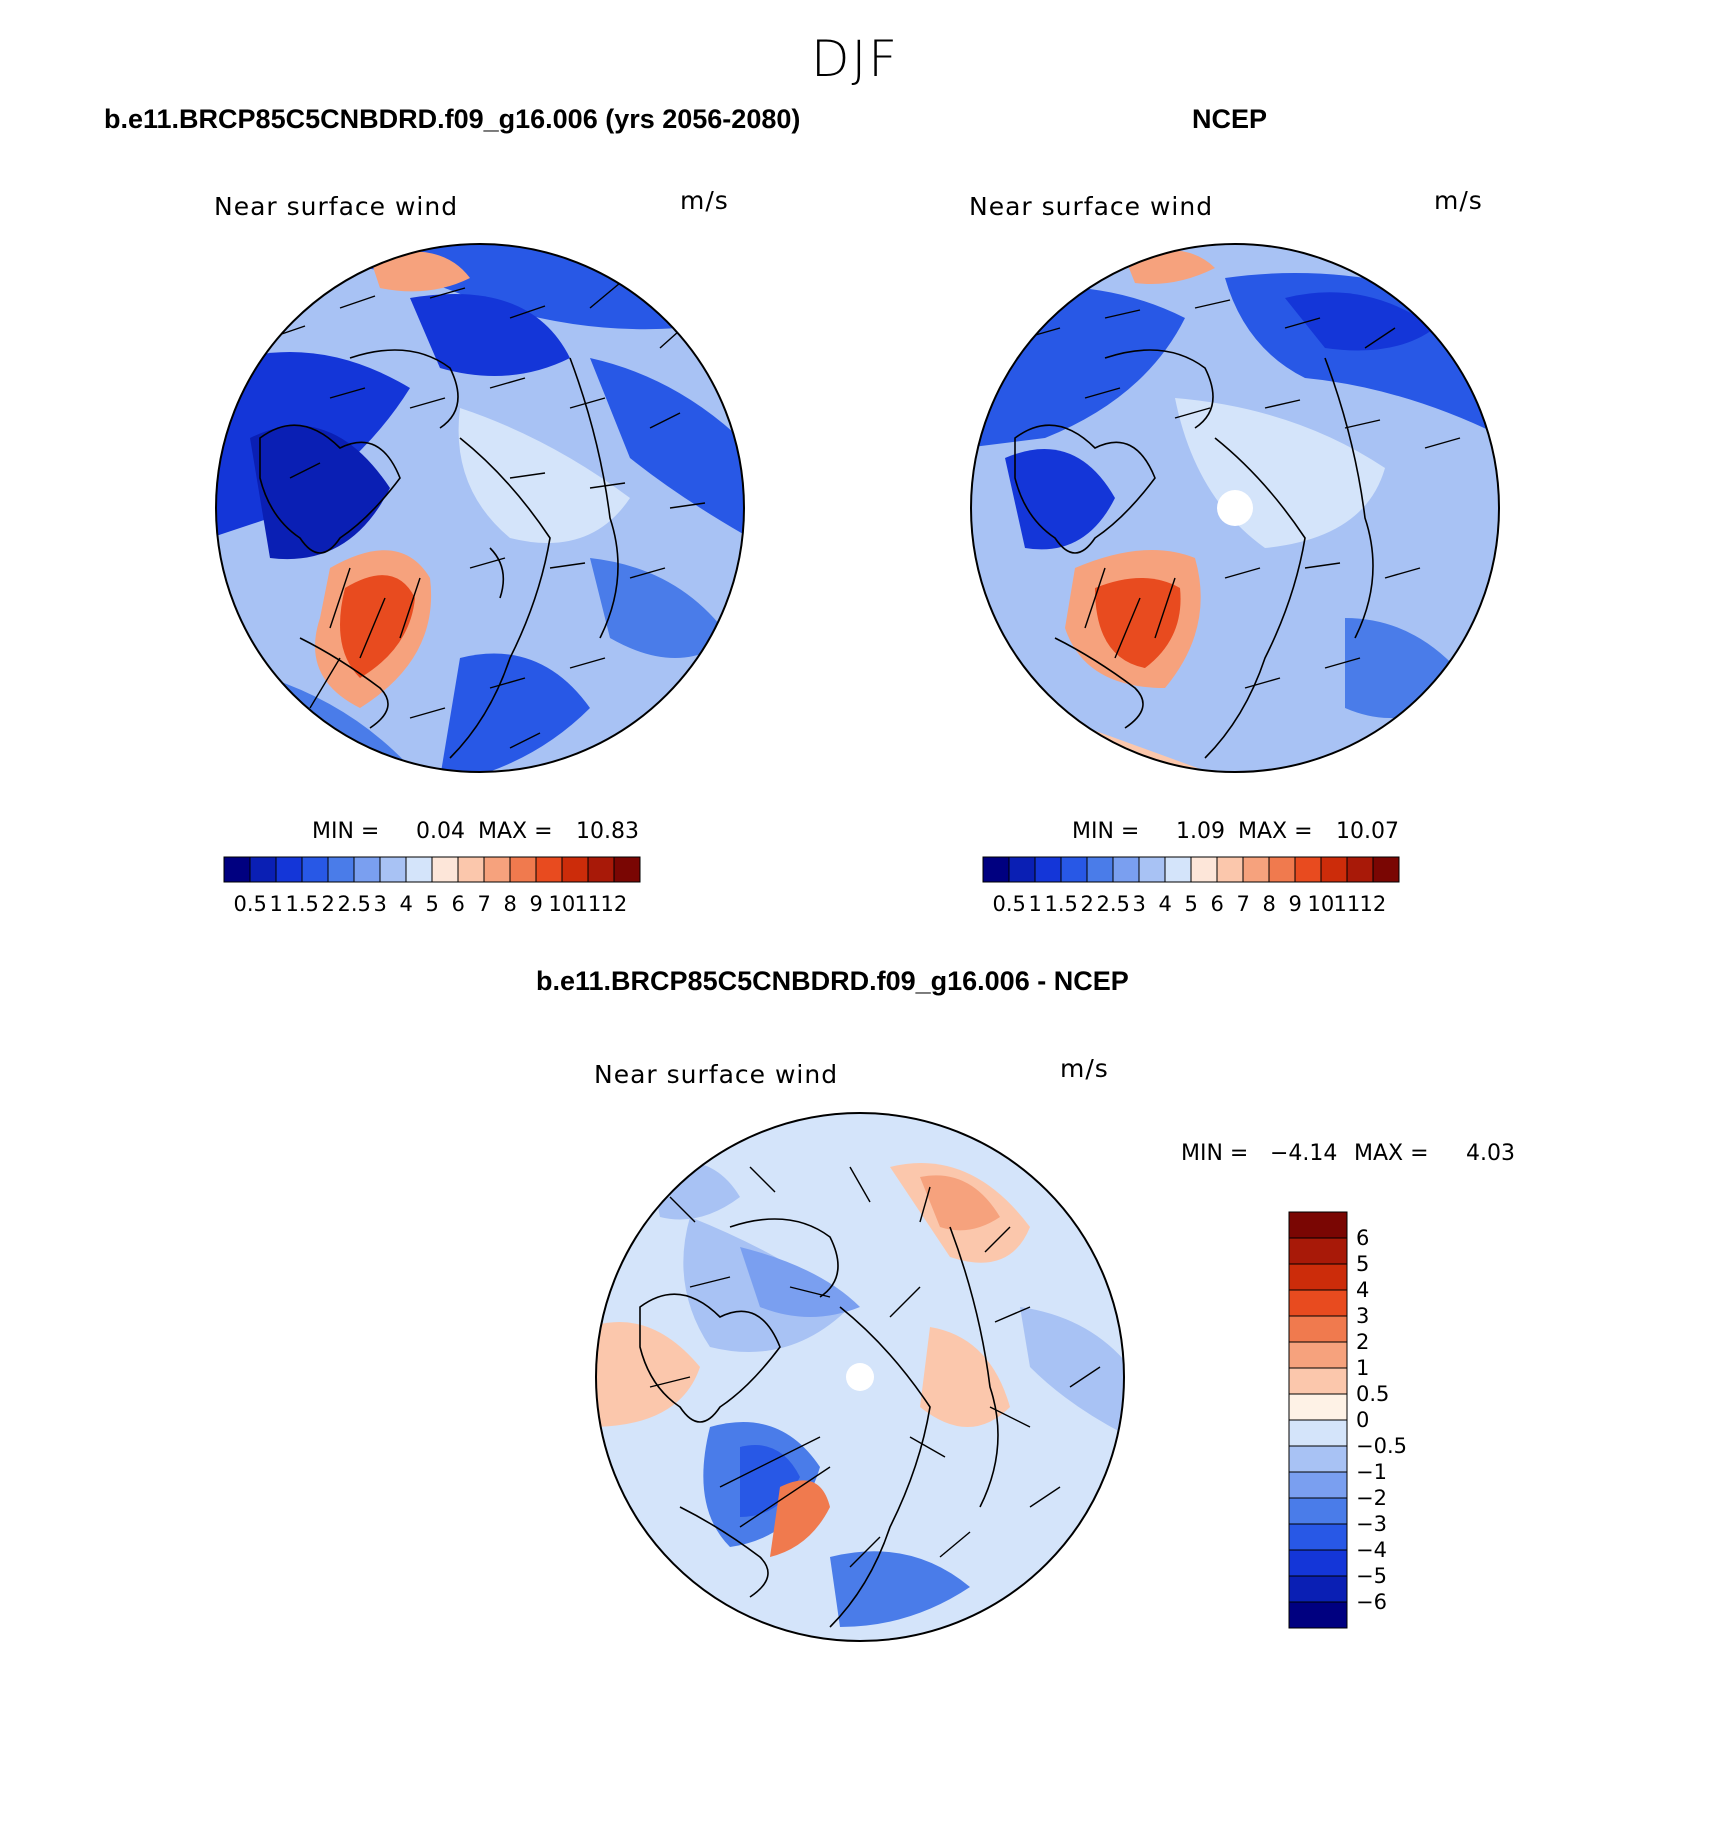 Image resolution: width=1710 pixels, height=1847 pixels. I want to click on panel3-wind-vectors, so click(875, 1367).